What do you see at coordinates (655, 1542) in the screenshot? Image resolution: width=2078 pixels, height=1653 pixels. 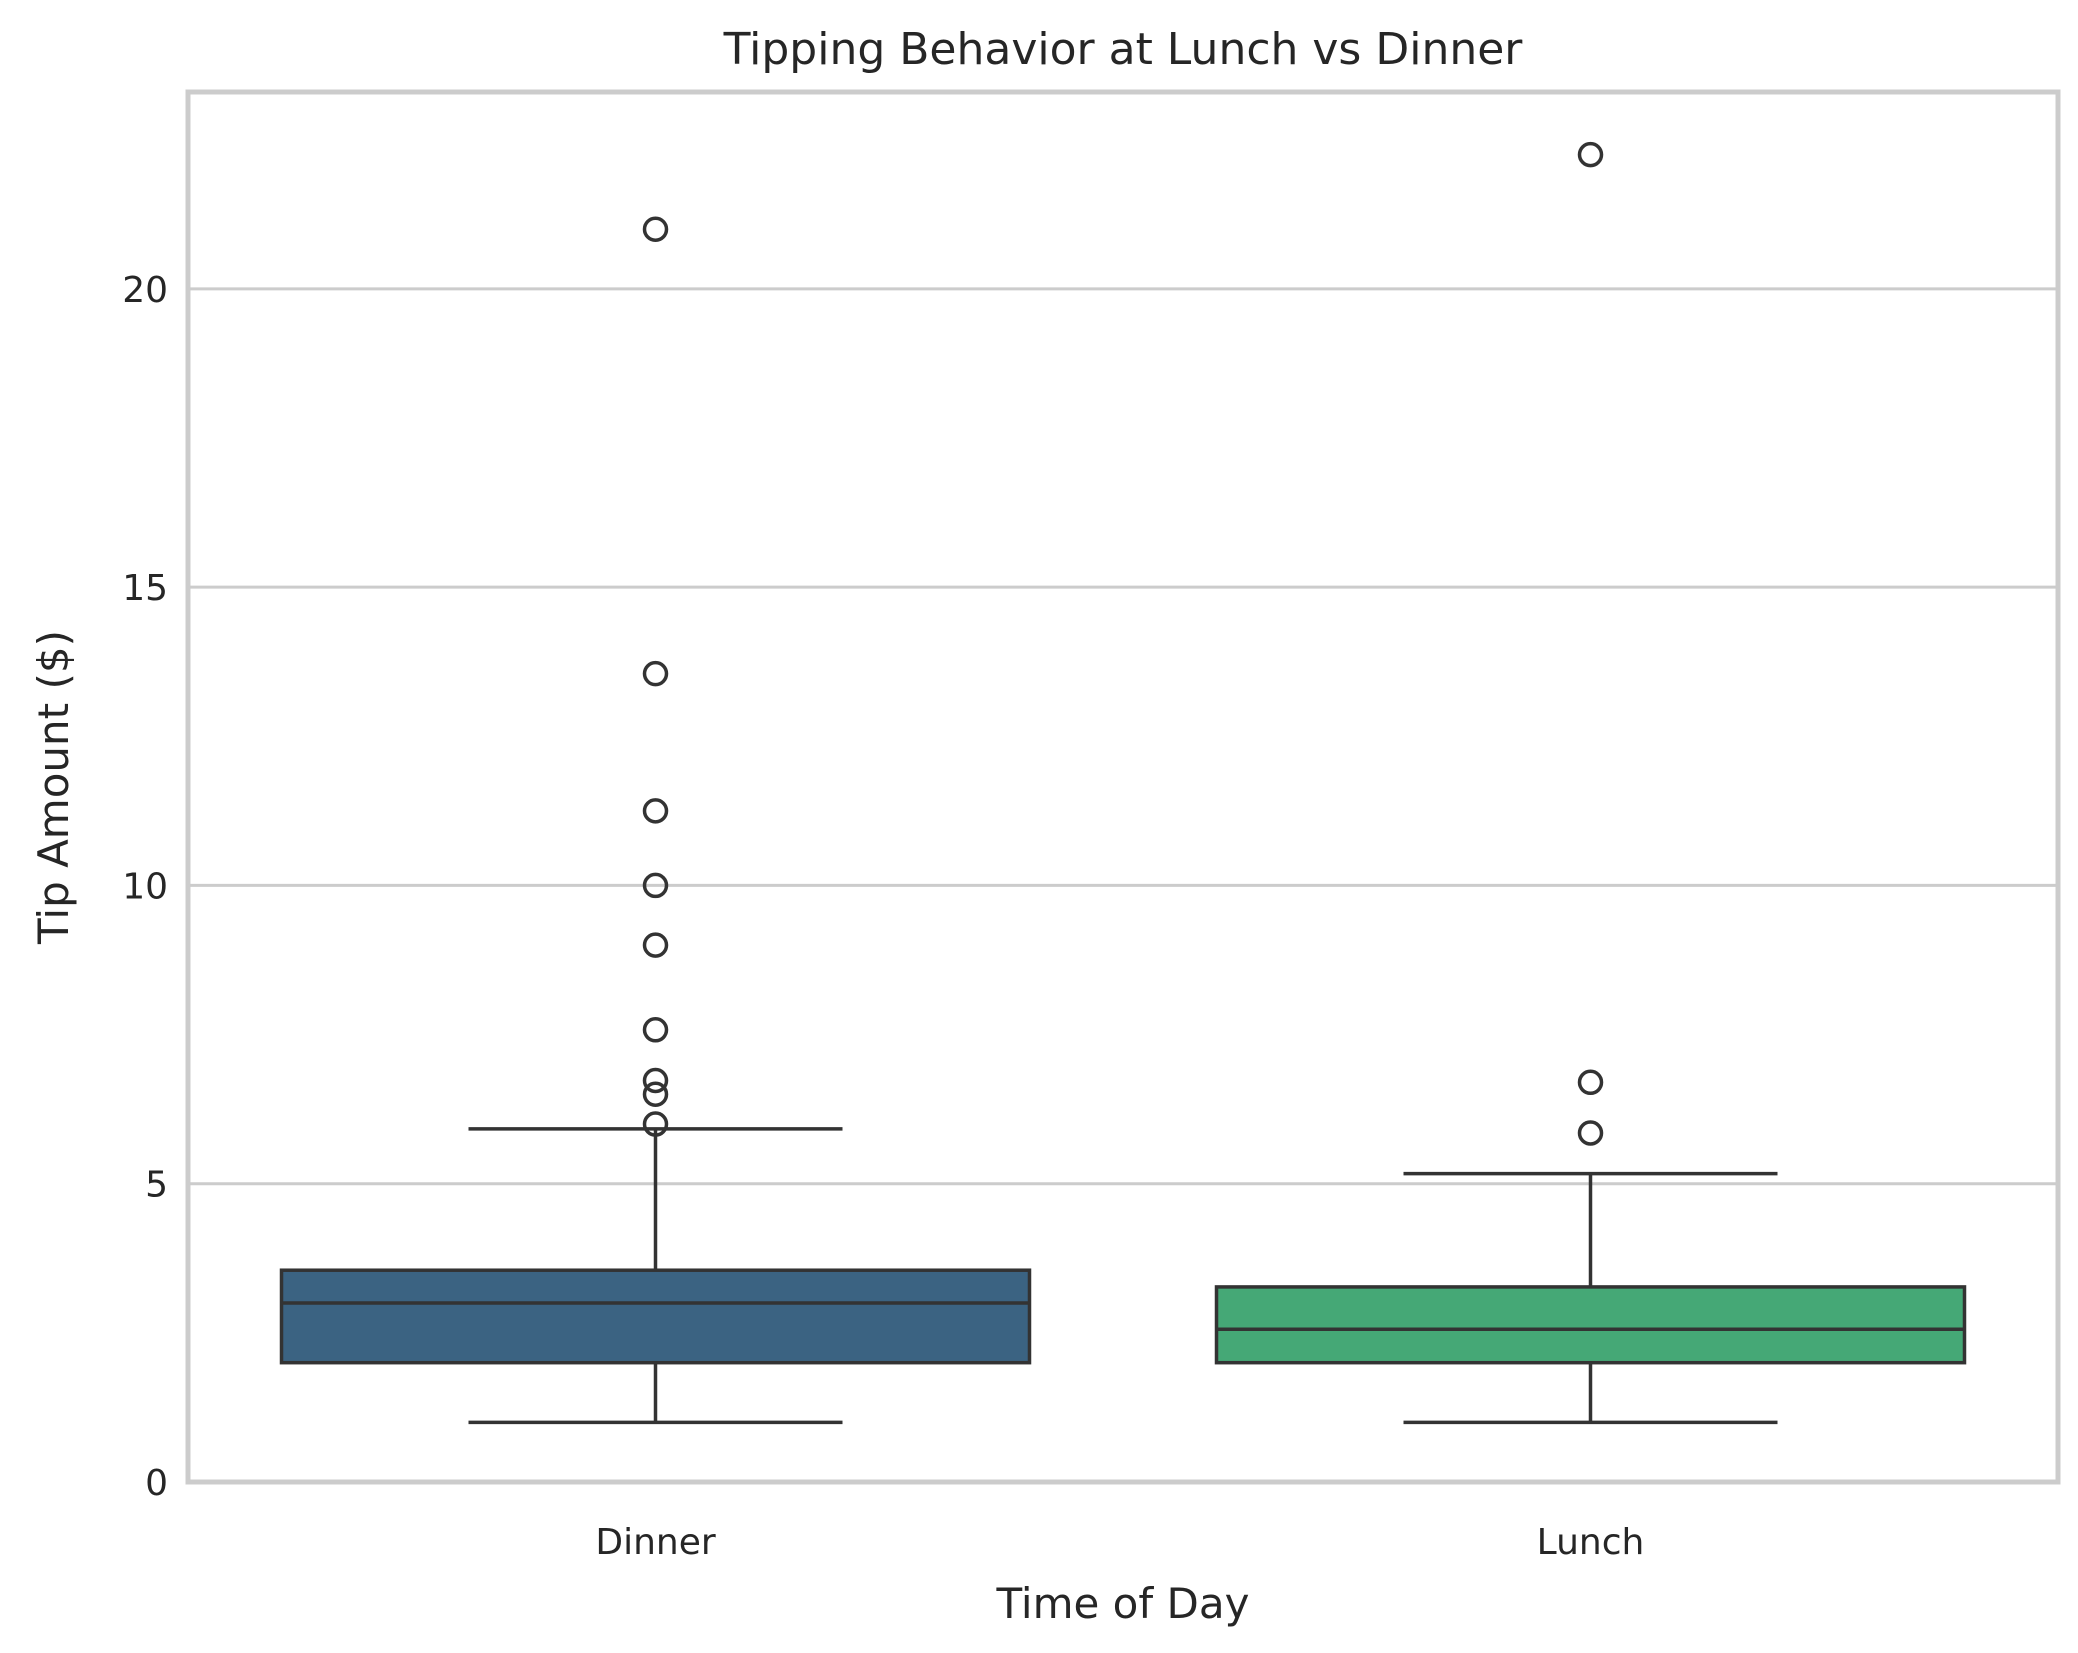 I see `x-tick-label: Dinner` at bounding box center [655, 1542].